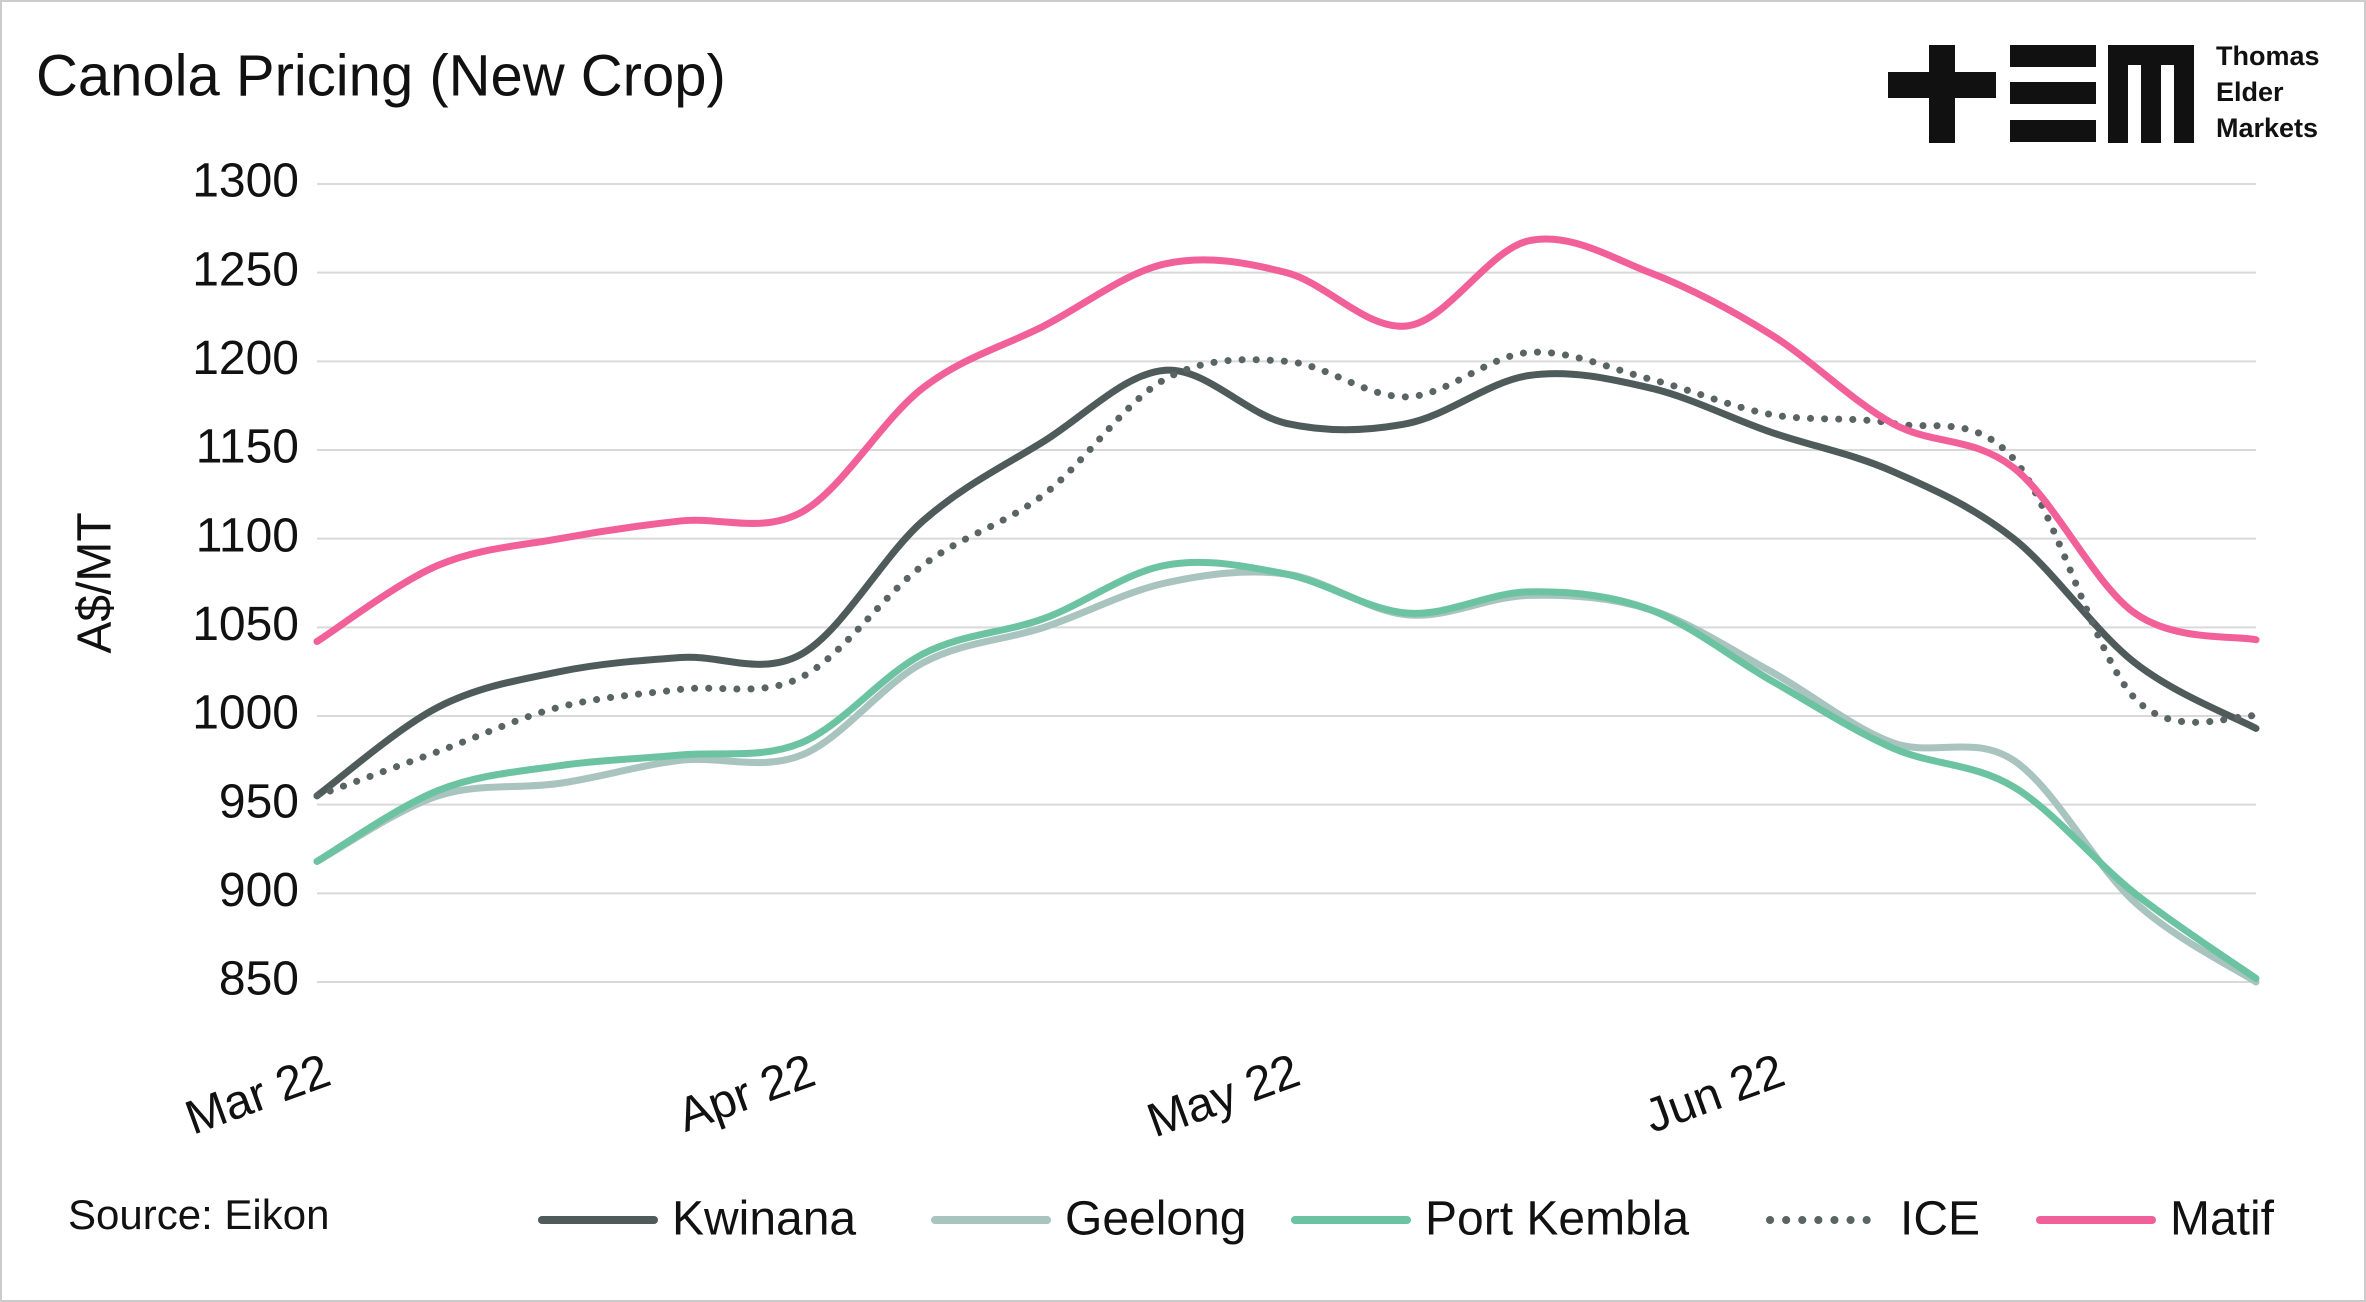  Describe the element at coordinates (2104, 92) in the screenshot. I see `logo: Thomas Elder Markets` at that location.